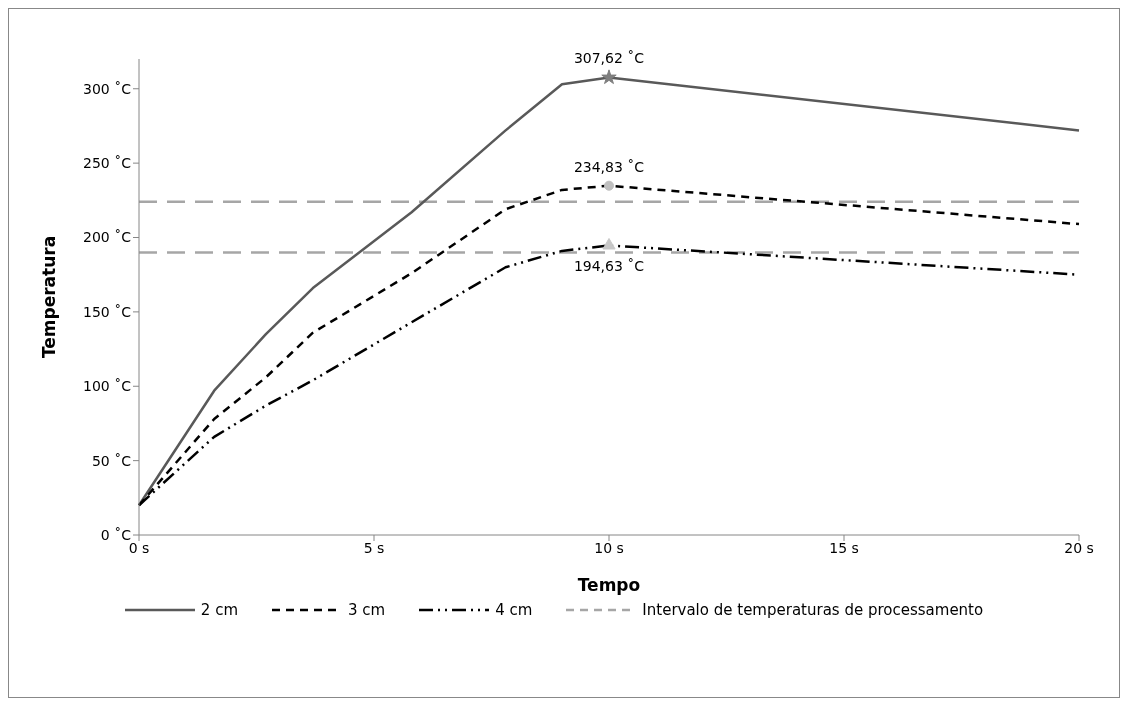 This screenshot has width=1132, height=708. What do you see at coordinates (107, 163) in the screenshot?
I see `y-tick-label: 250 ˚C` at bounding box center [107, 163].